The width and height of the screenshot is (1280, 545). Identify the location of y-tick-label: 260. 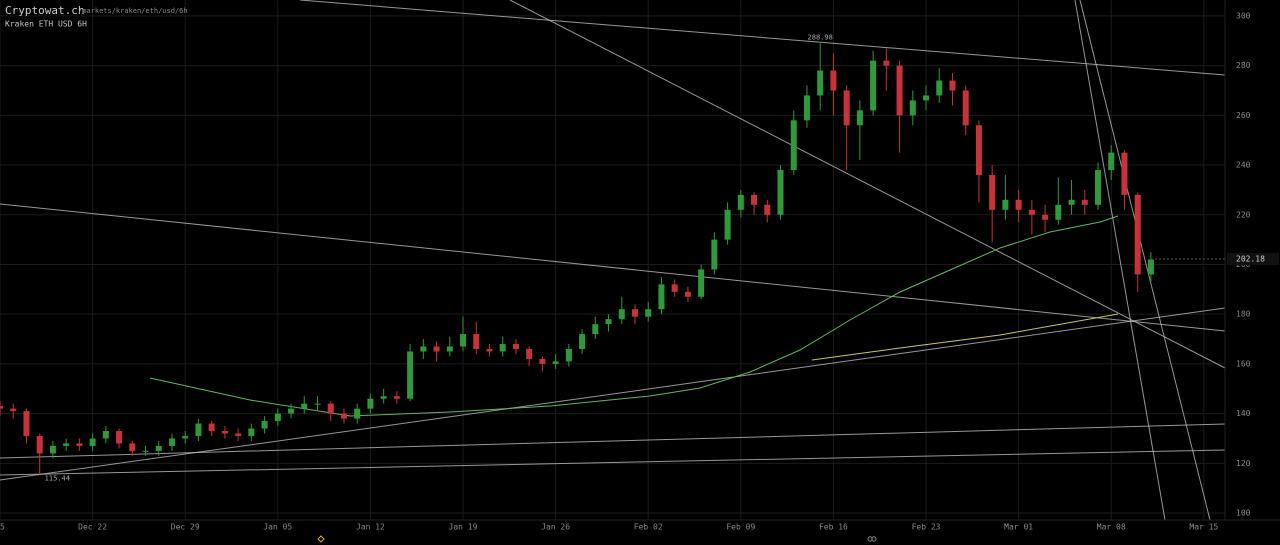
(1243, 115).